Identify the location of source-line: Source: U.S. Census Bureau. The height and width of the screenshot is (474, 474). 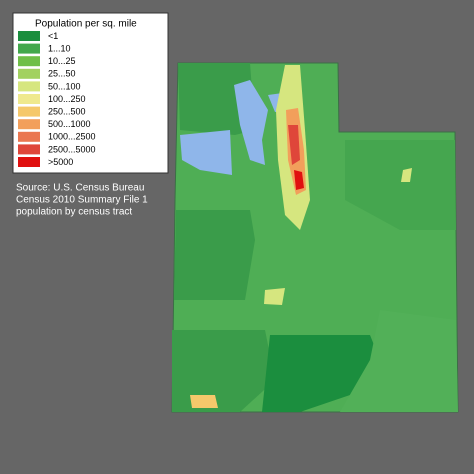
(80, 188).